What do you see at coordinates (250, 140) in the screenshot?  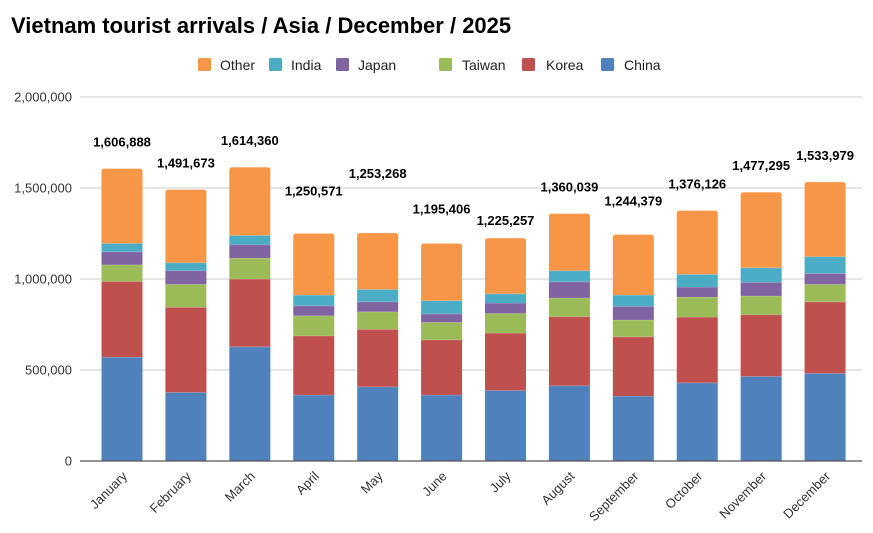 I see `total-label: 1,614,360` at bounding box center [250, 140].